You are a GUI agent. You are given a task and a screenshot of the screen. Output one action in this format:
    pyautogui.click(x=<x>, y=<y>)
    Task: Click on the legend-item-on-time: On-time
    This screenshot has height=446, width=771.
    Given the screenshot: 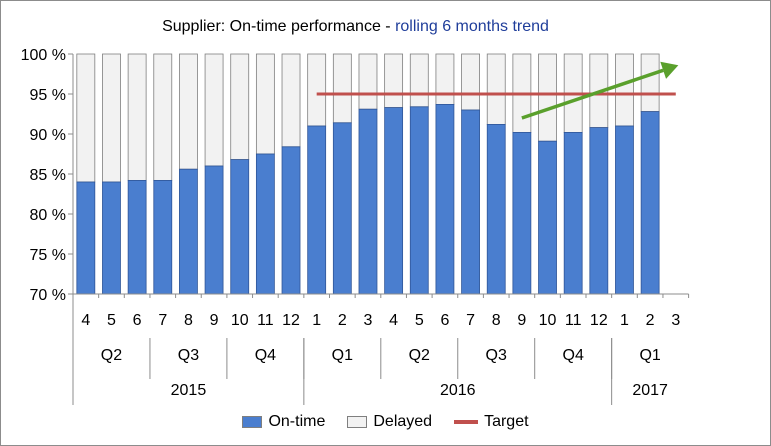 What is the action you would take?
    pyautogui.click(x=283, y=422)
    